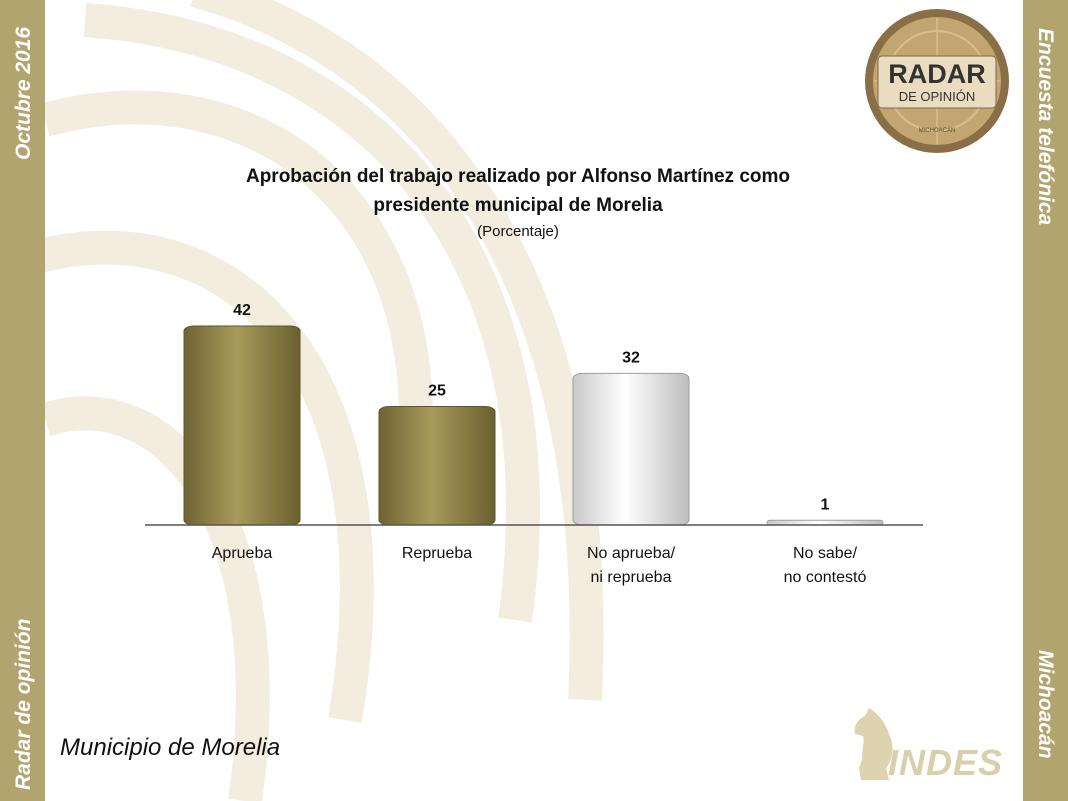 The width and height of the screenshot is (1068, 801). What do you see at coordinates (23, 93) in the screenshot?
I see `side-label-date: Octubre 2016` at bounding box center [23, 93].